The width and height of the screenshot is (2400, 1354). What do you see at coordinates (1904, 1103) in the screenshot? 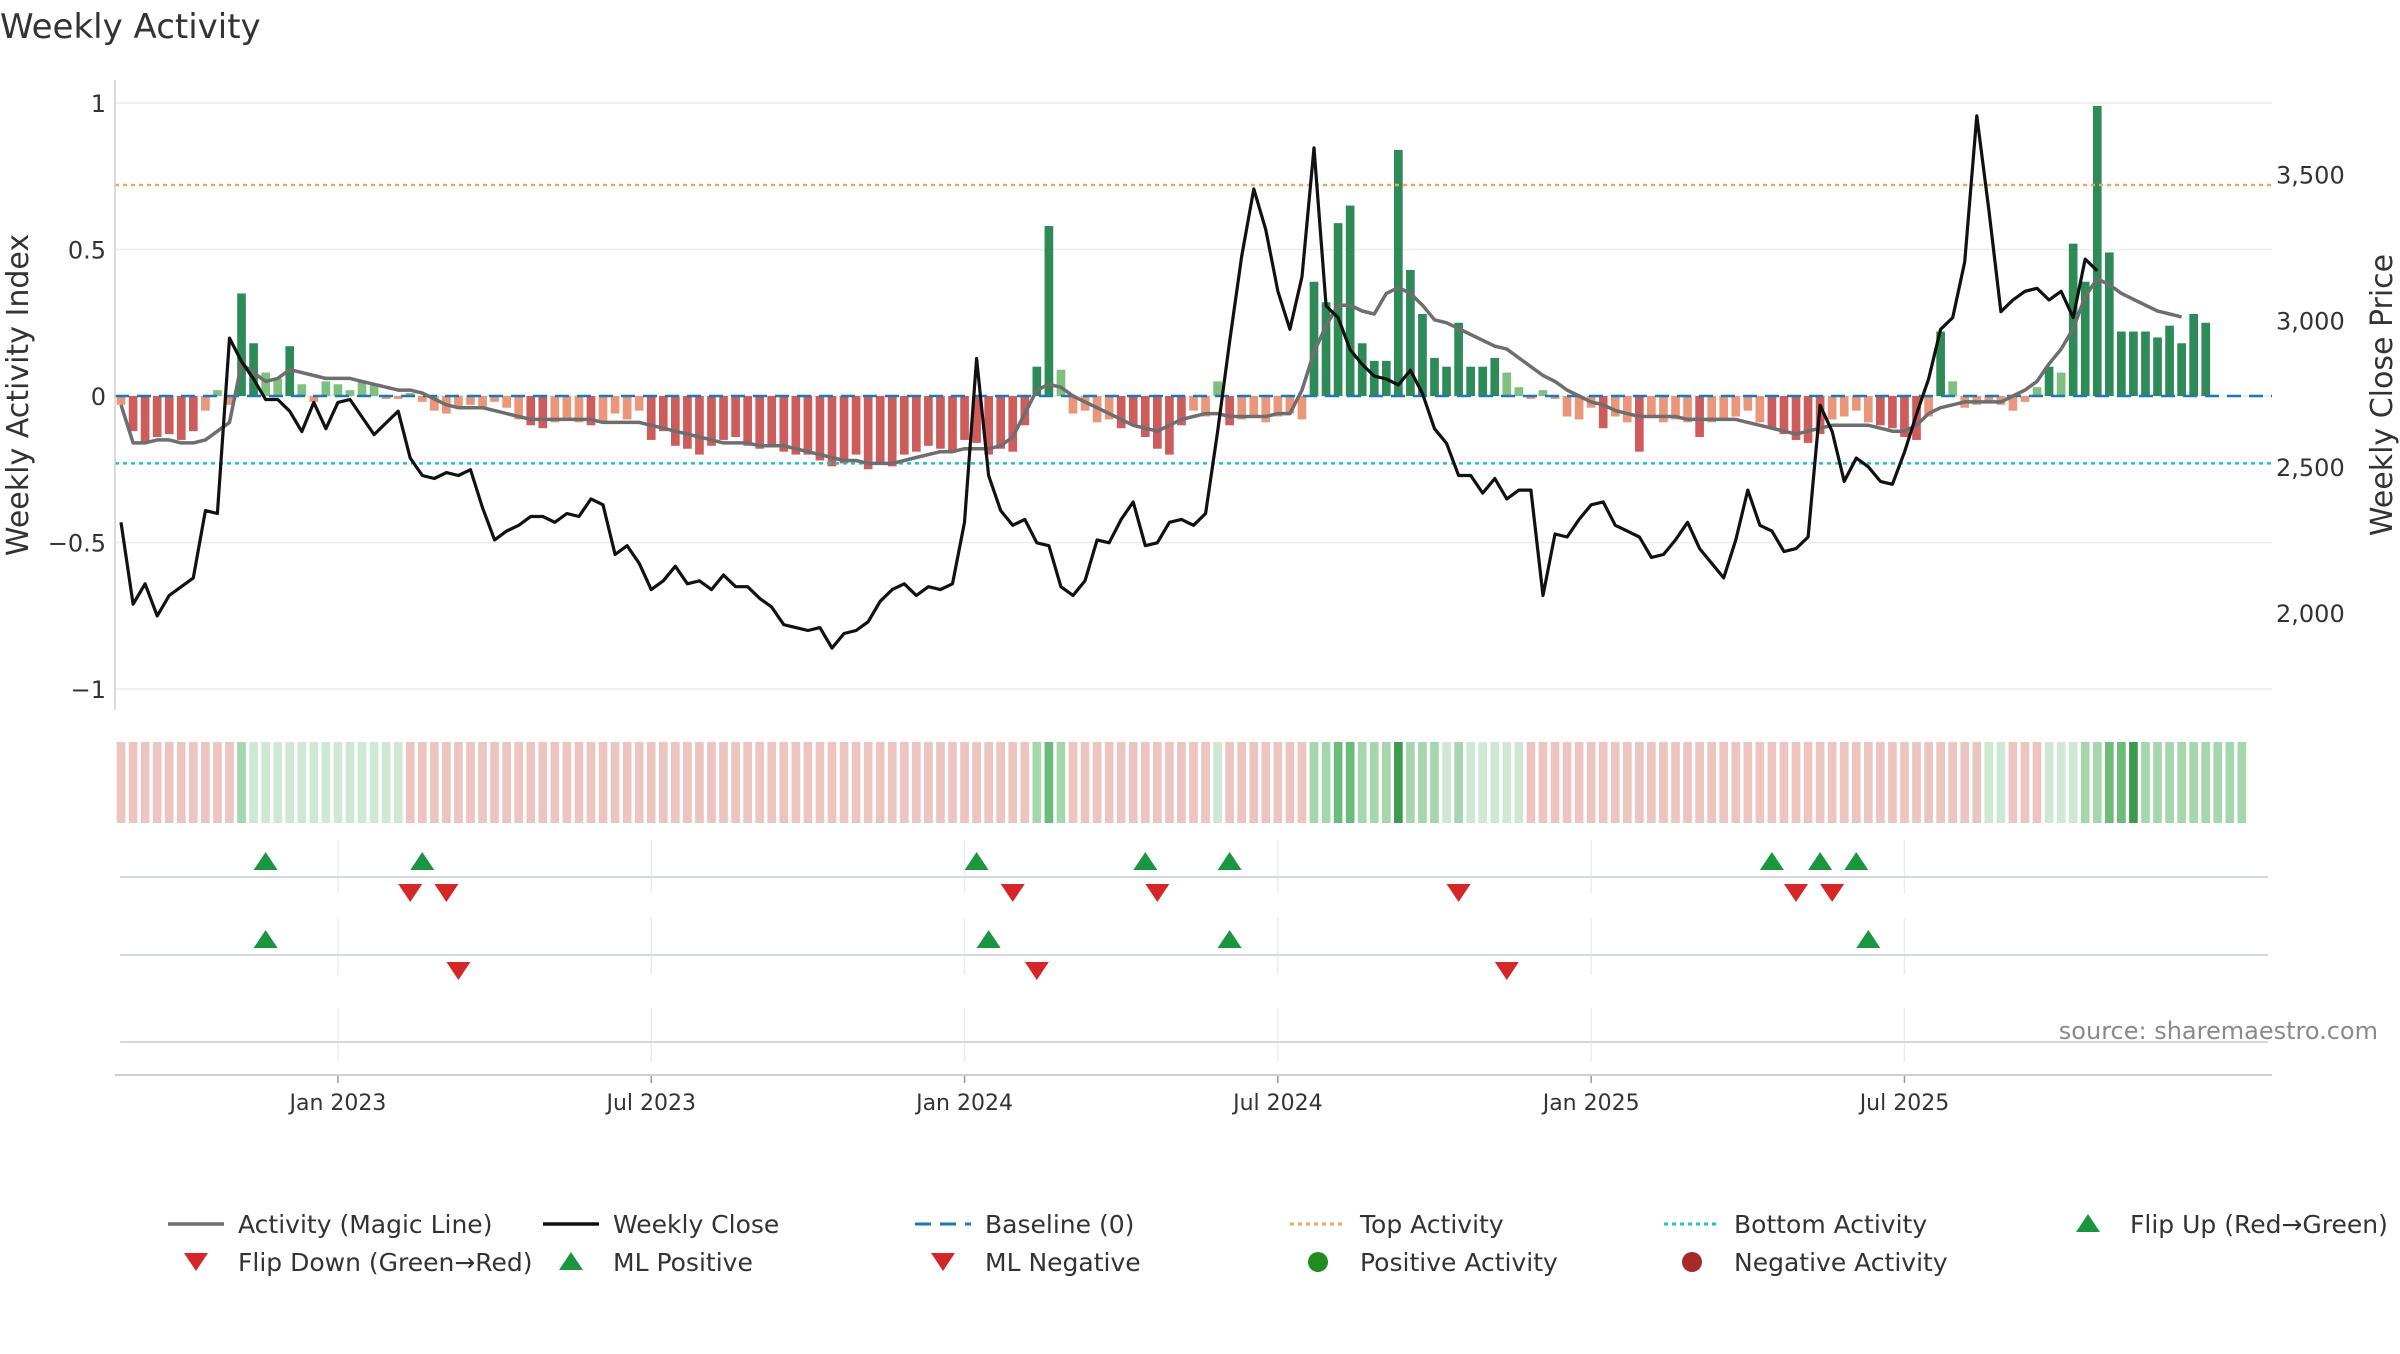
I see `x-tick-label: Jul 2025` at bounding box center [1904, 1103].